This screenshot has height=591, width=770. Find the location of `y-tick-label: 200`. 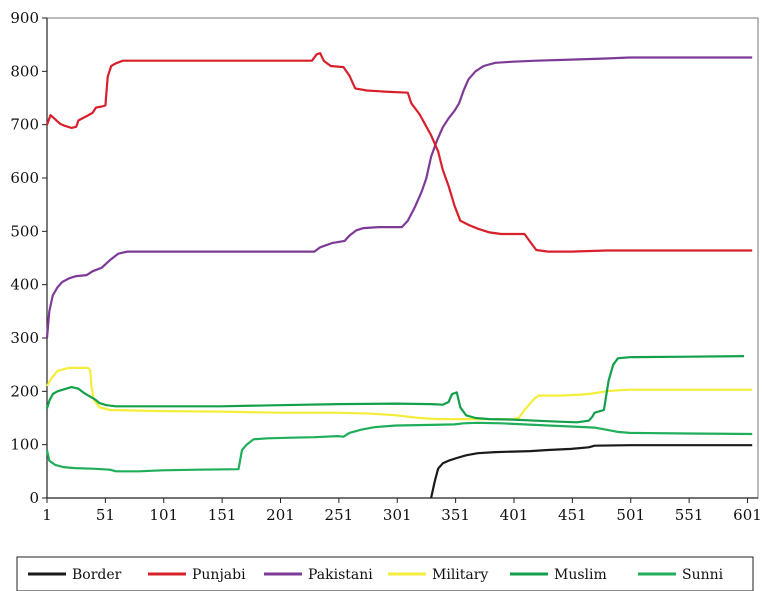

y-tick-label: 200 is located at coordinates (24, 391).